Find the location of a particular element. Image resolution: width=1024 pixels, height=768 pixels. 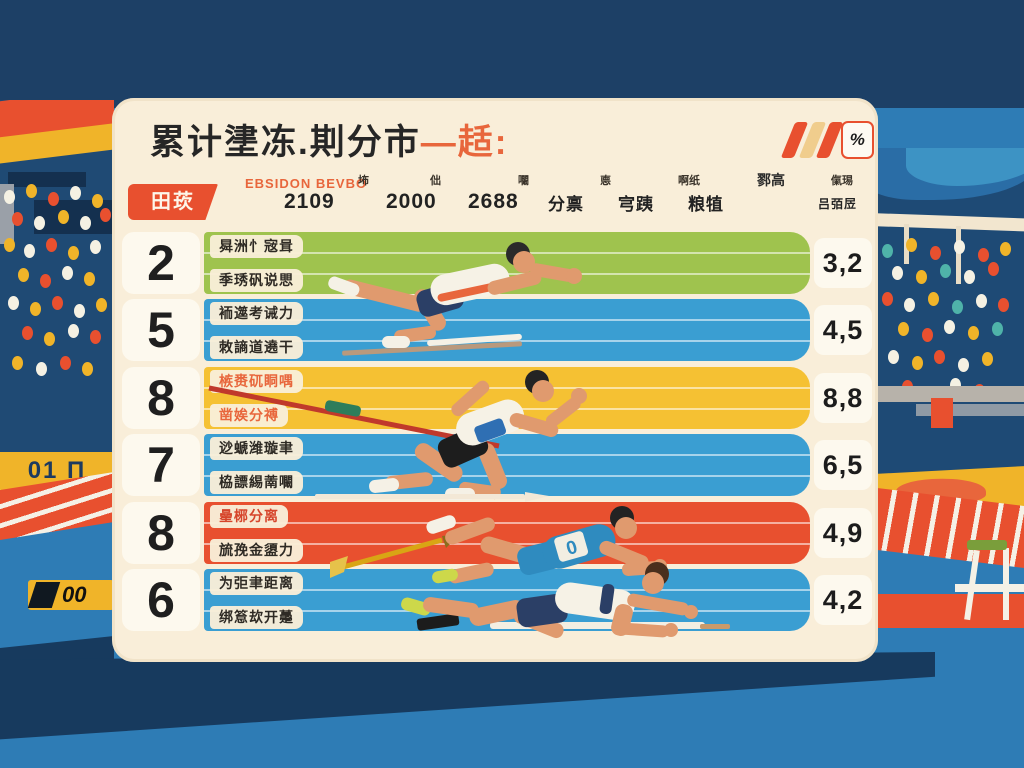

row-label: 栛謤緆萳㘚 is located at coordinates (256, 482).